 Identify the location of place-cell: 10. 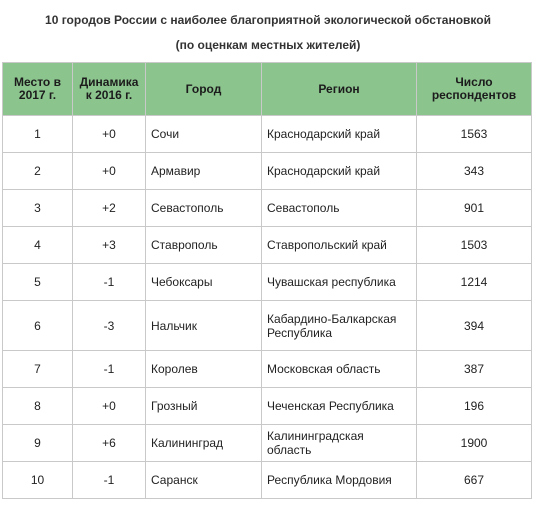
(37, 480).